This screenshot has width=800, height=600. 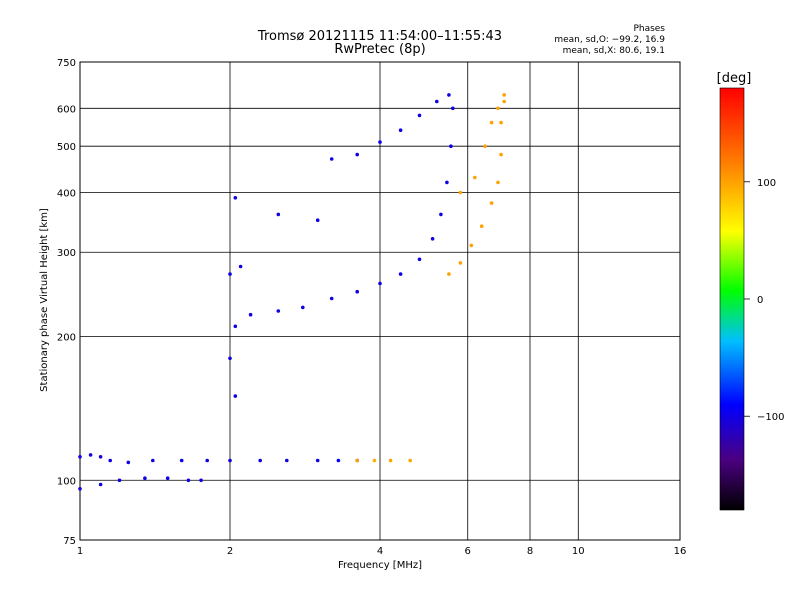 What do you see at coordinates (614, 51) in the screenshot?
I see `stats-line-x: mean, sd,X: 80.6, 19.1` at bounding box center [614, 51].